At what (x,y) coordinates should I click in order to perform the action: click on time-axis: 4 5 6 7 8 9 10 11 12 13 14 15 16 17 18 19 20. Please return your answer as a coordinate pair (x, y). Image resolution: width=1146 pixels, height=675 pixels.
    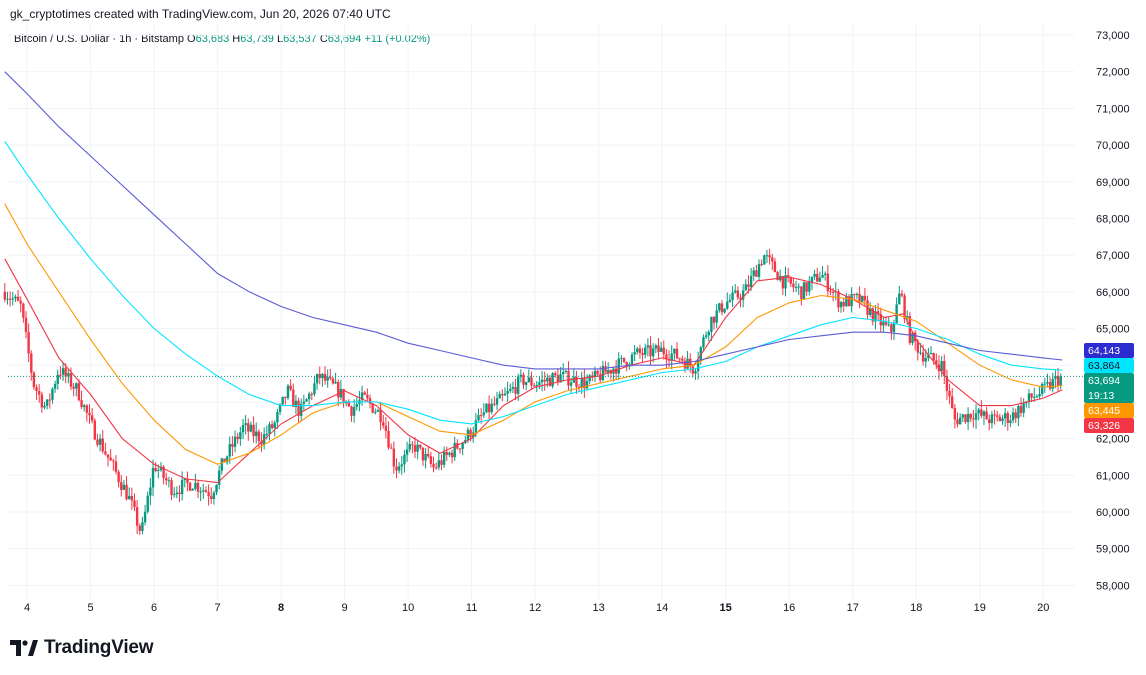
    Looking at the image, I should click on (536, 608).